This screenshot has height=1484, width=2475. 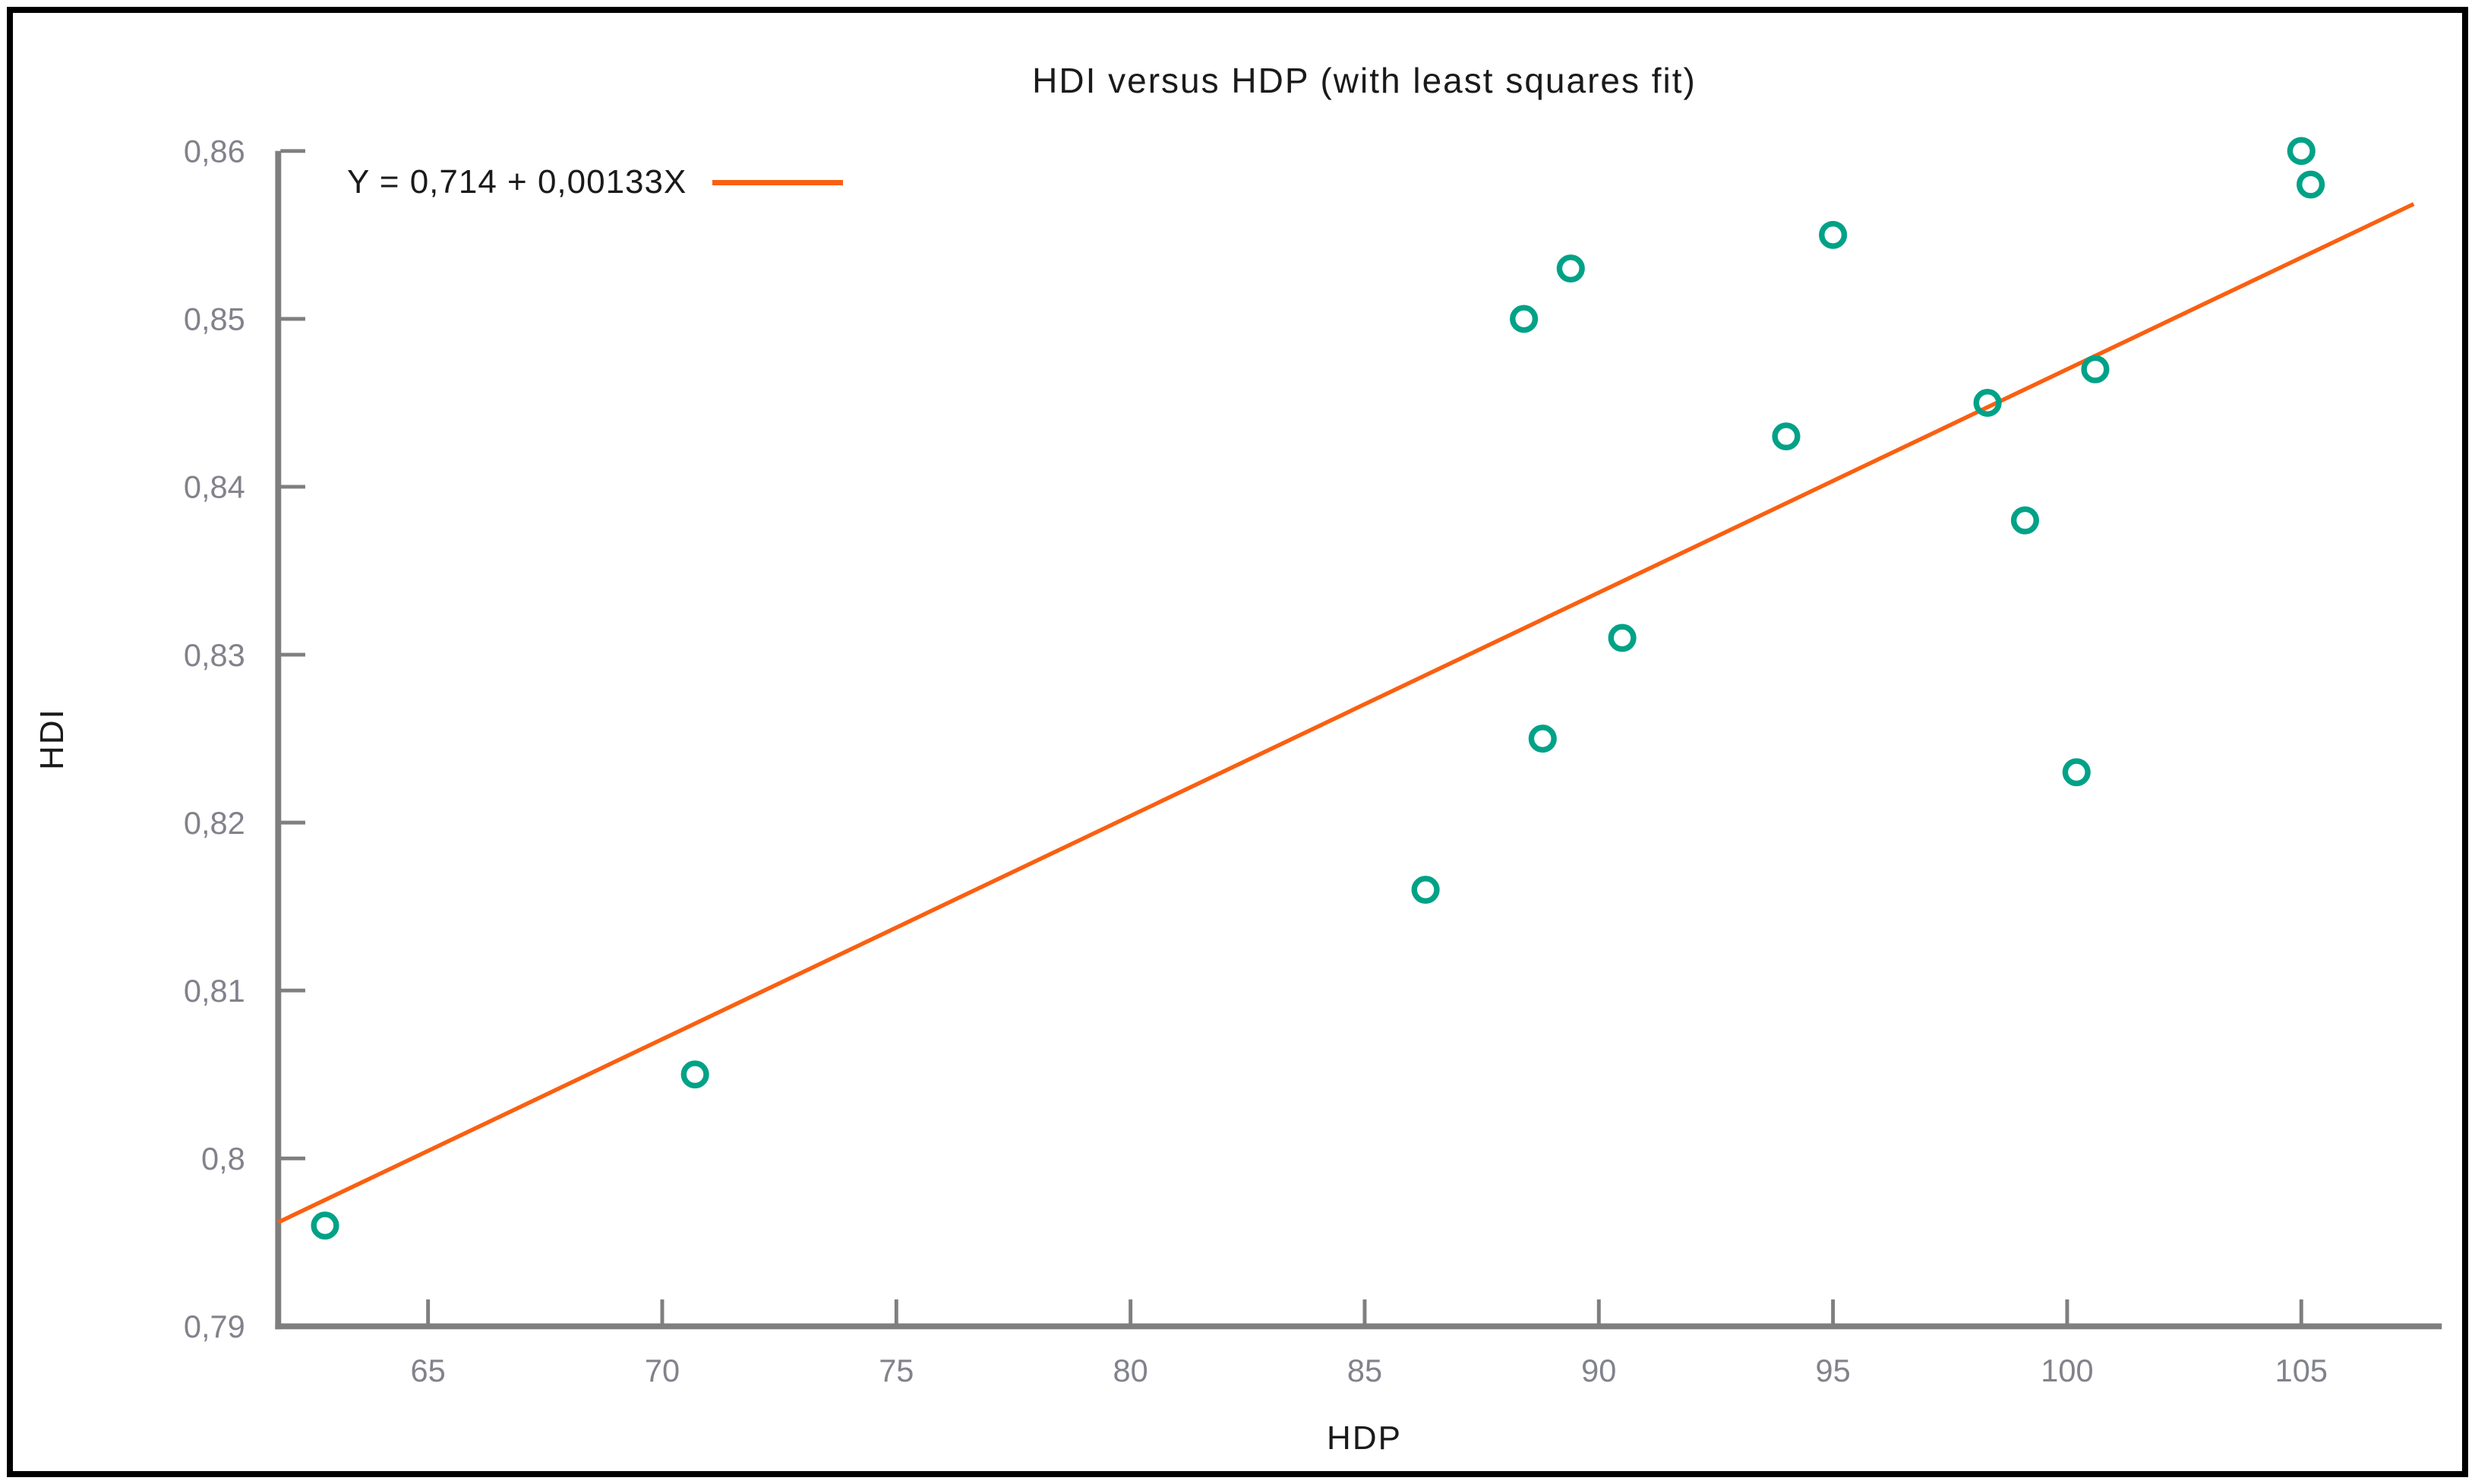 I want to click on legend: Y = 0,714 + 0,00133X, so click(x=595, y=182).